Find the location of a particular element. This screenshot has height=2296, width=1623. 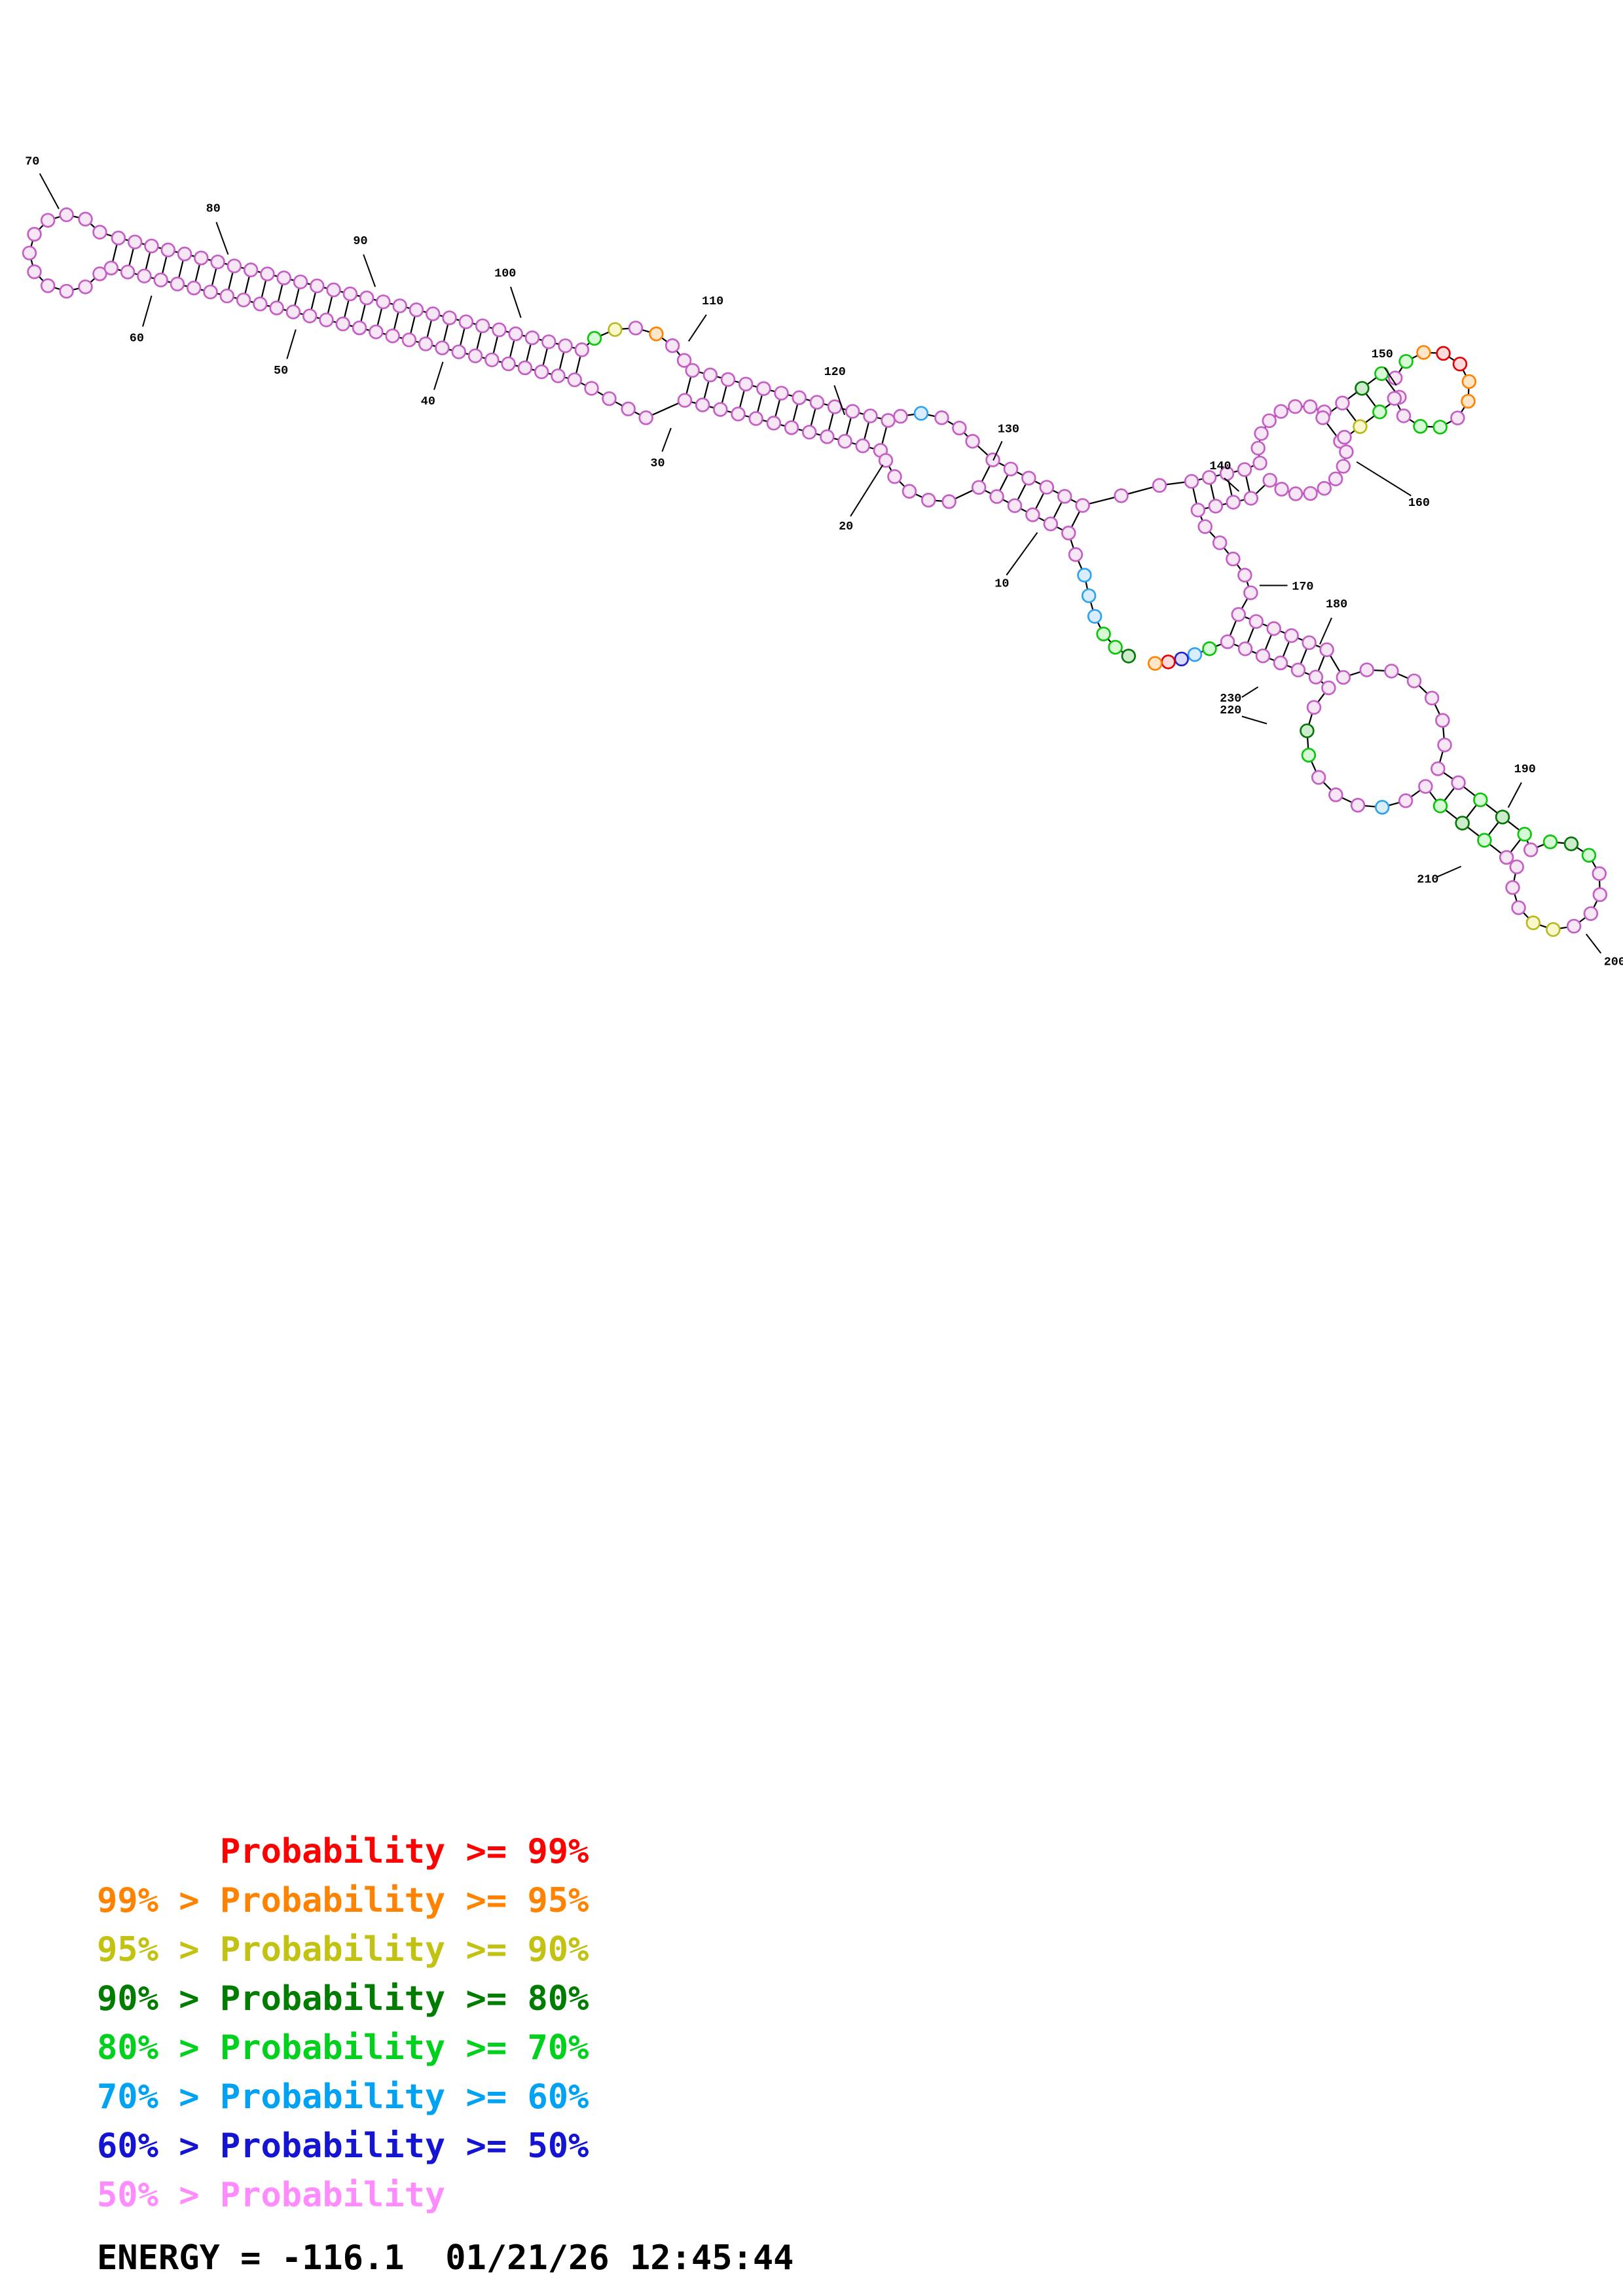

position-label: 90 is located at coordinates (360, 241).